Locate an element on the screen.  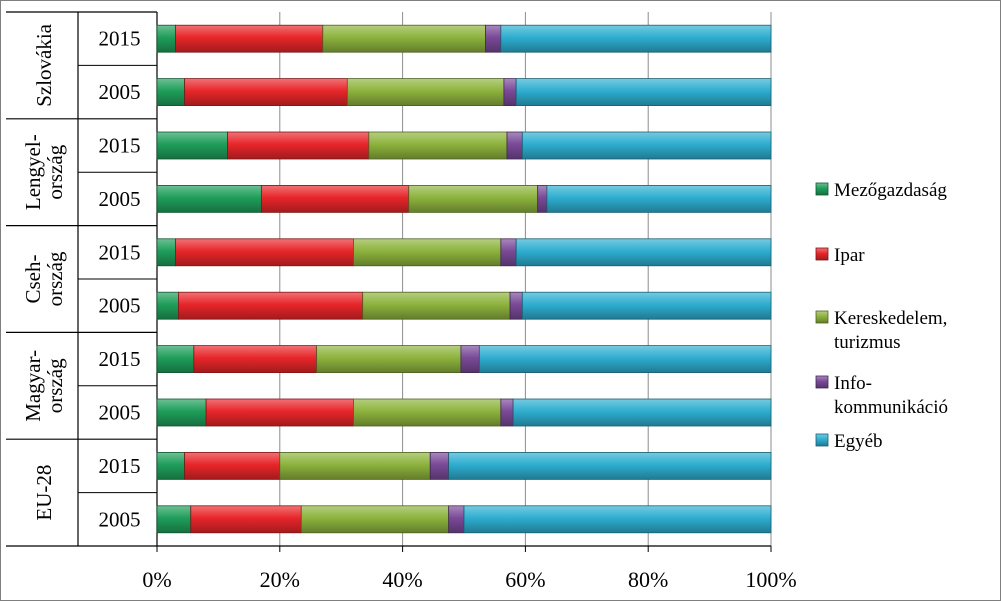
x-tick-label: 20% is located at coordinates (280, 579).